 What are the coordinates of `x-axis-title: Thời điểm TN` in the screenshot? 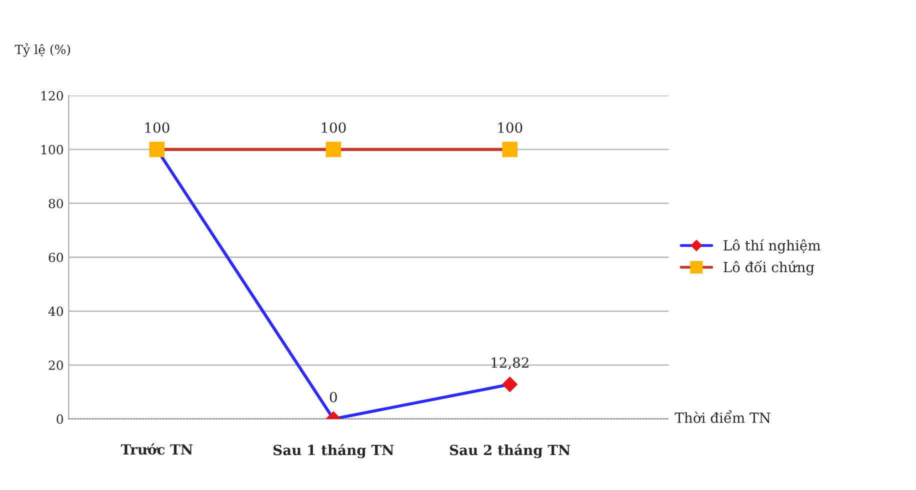 It's located at (722, 416).